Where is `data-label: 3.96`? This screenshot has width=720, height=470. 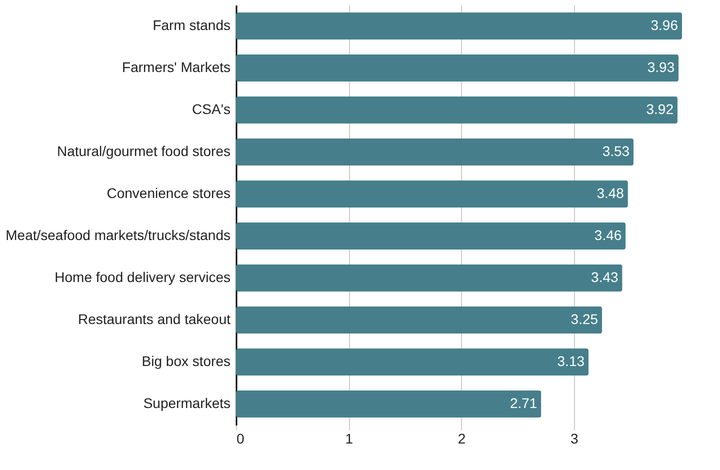
data-label: 3.96 is located at coordinates (664, 25).